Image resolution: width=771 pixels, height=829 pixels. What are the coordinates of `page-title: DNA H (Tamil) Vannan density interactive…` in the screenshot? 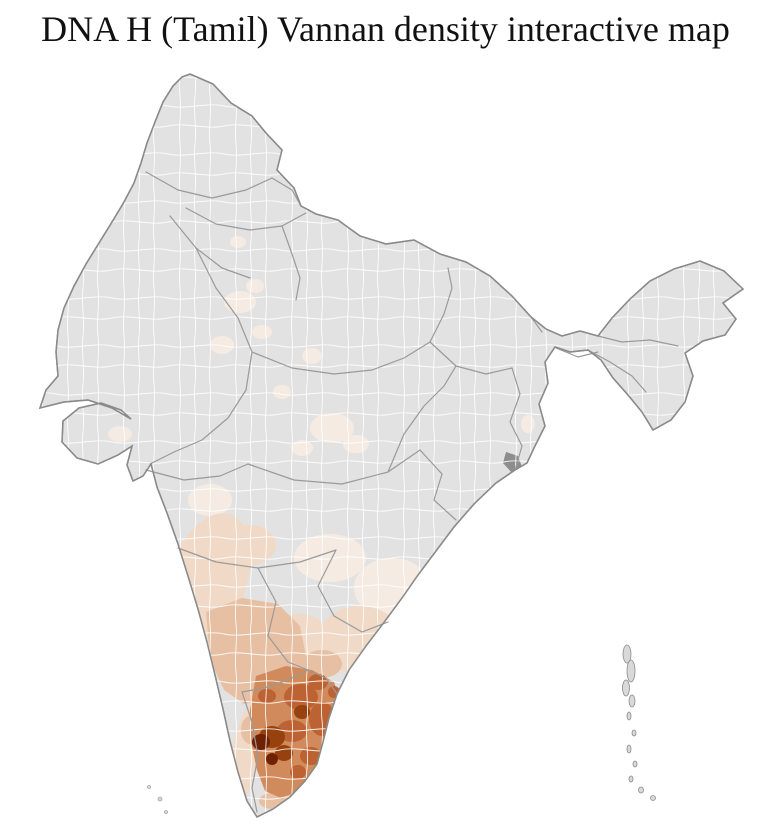 It's located at (385, 29).